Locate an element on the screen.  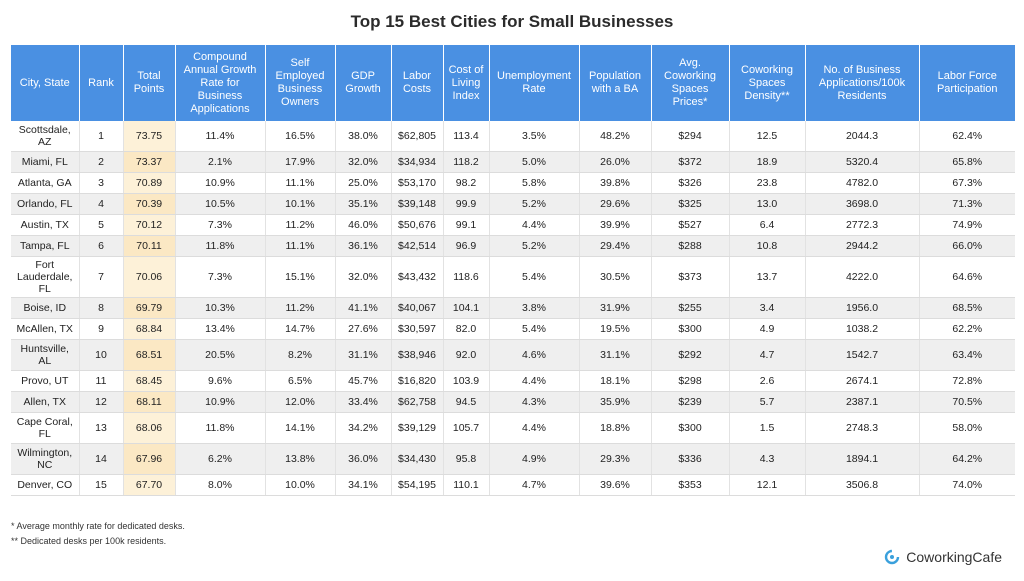
cell-gdp-growth: 36.1% is located at coordinates (363, 246).